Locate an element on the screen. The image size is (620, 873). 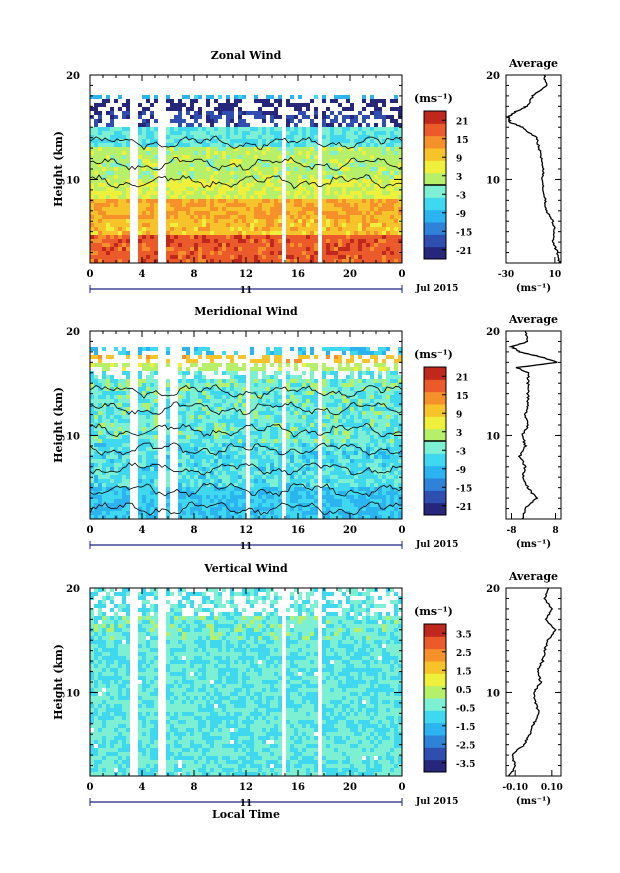
average-profile: Average 20 10 -0.10 0.10 (ms⁻¹) is located at coordinates (524, 688).